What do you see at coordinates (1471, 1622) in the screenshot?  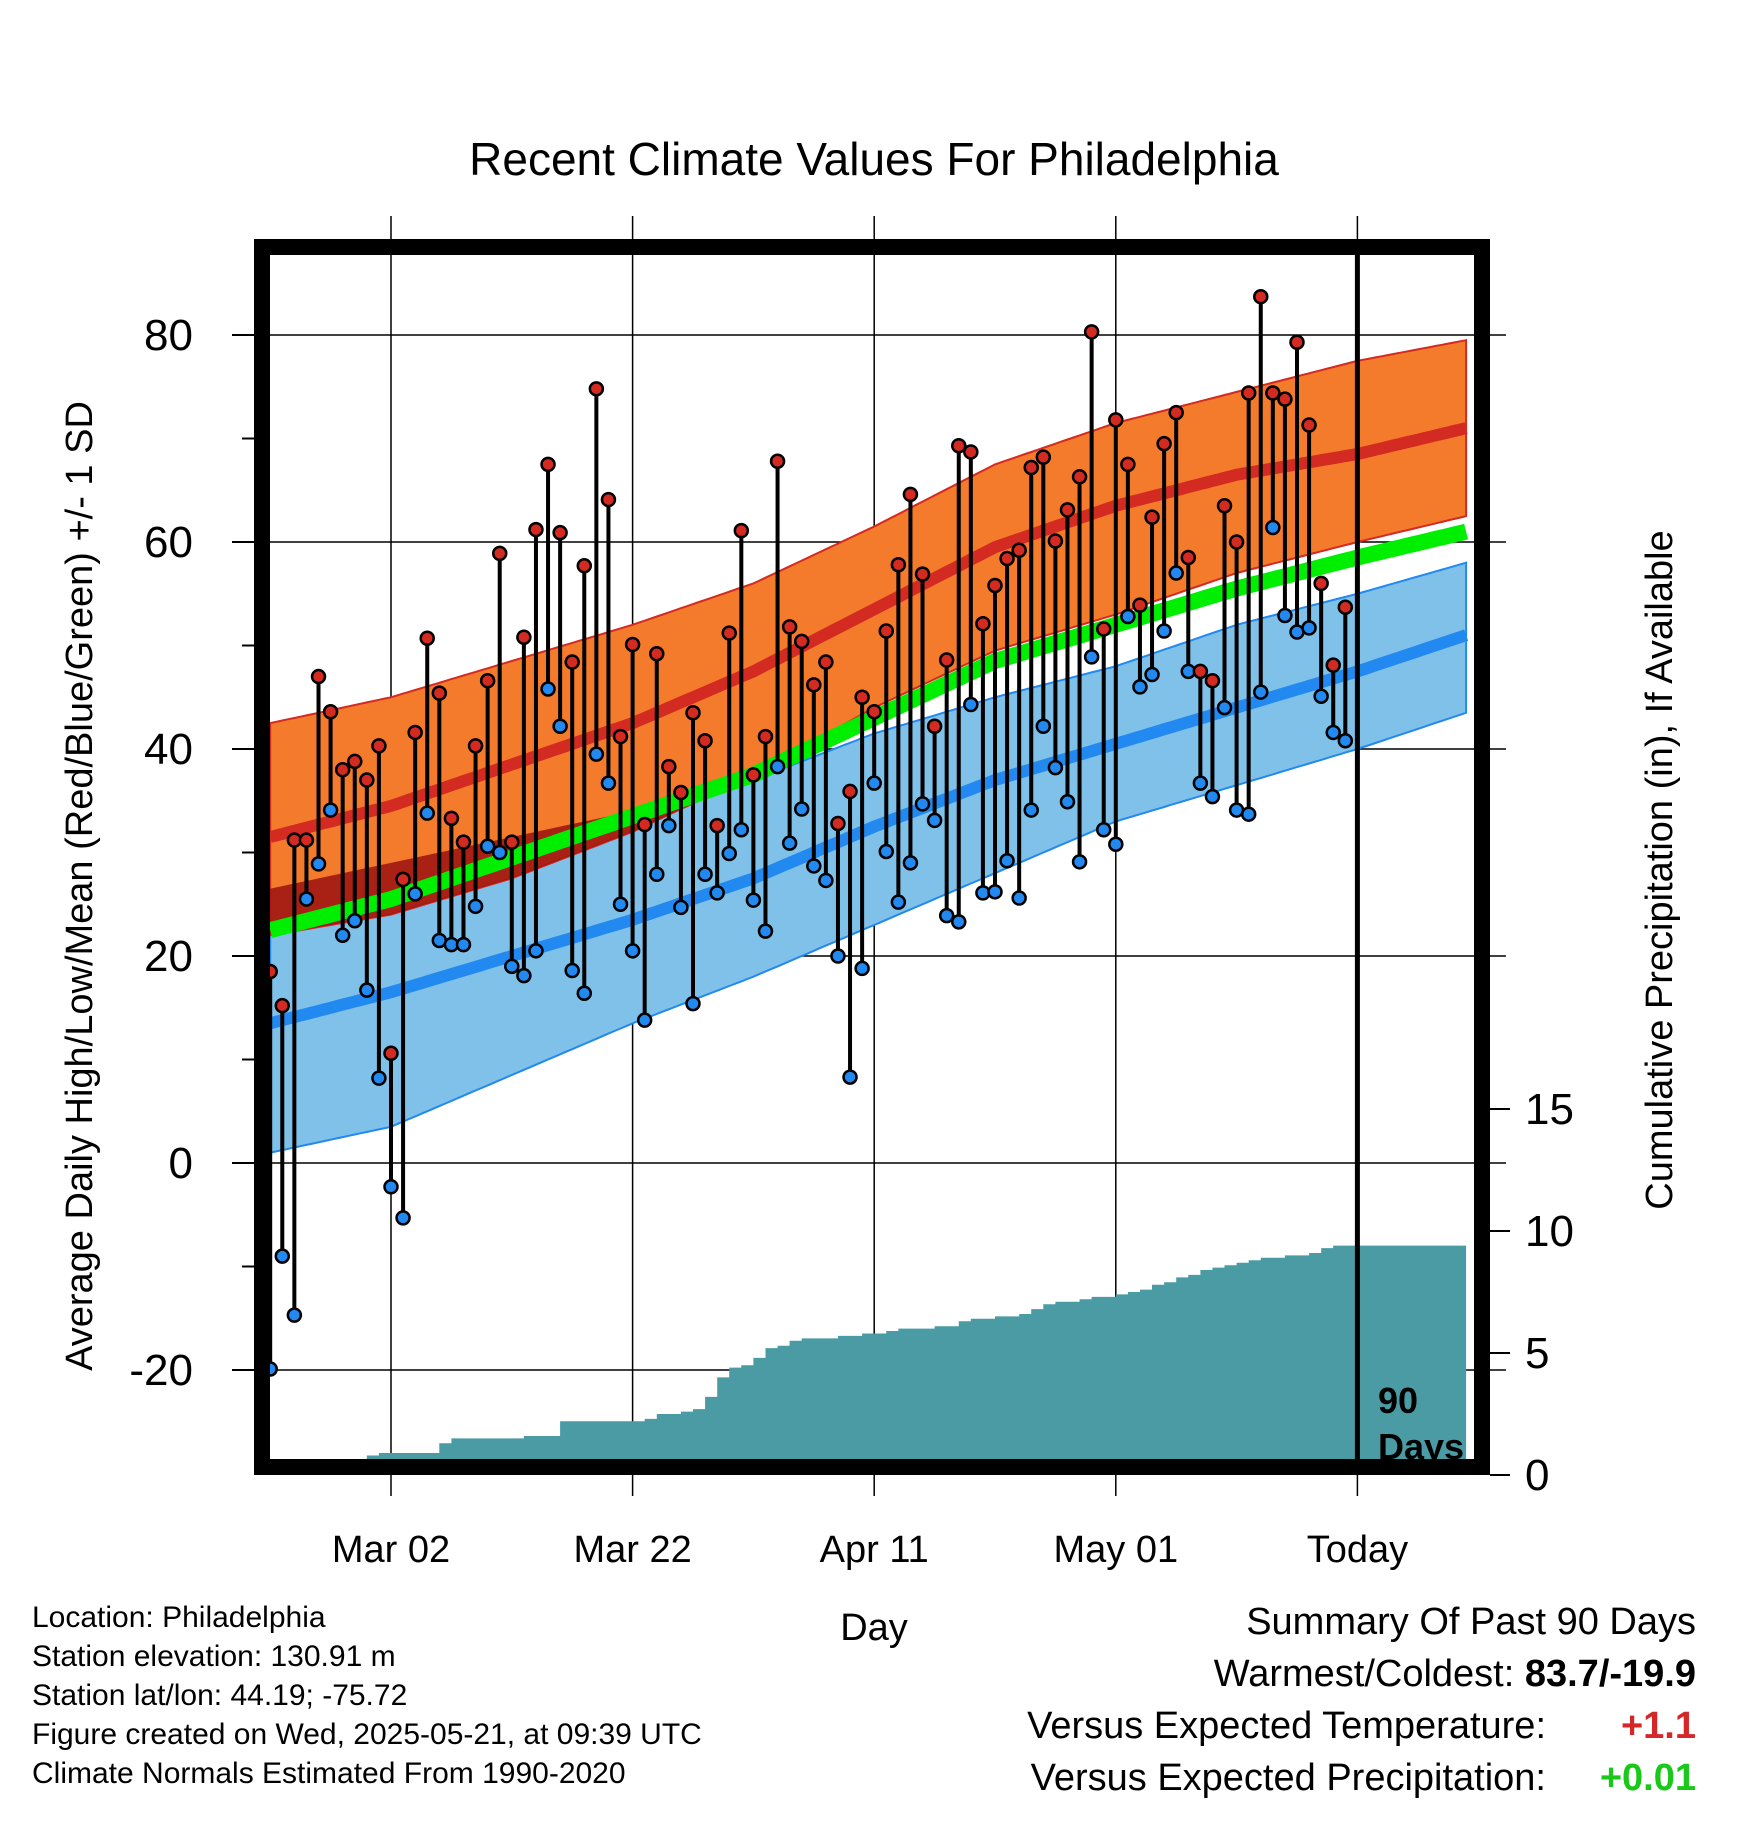 I see `summary-heading: Summary Of Past 90 Days` at bounding box center [1471, 1622].